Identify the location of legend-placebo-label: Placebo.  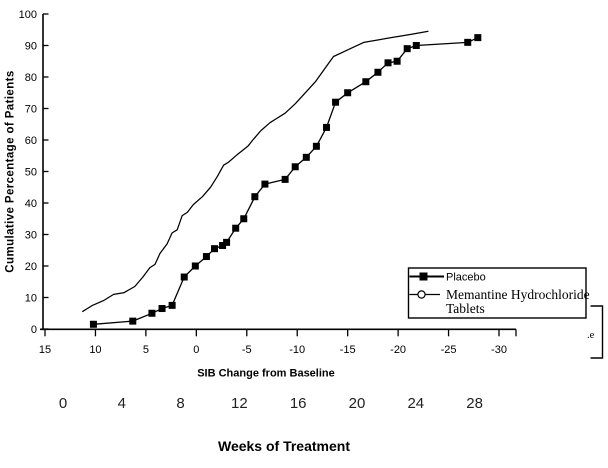
(466, 278).